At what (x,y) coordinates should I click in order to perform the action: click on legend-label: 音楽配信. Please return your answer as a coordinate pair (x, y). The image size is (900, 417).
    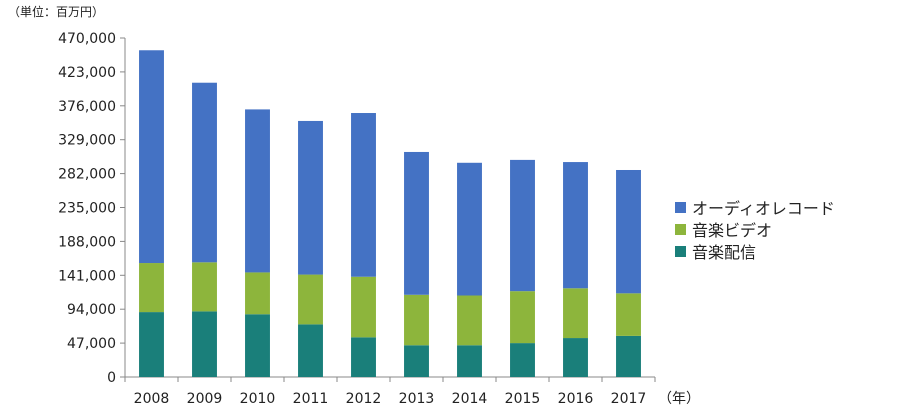
    Looking at the image, I should click on (724, 252).